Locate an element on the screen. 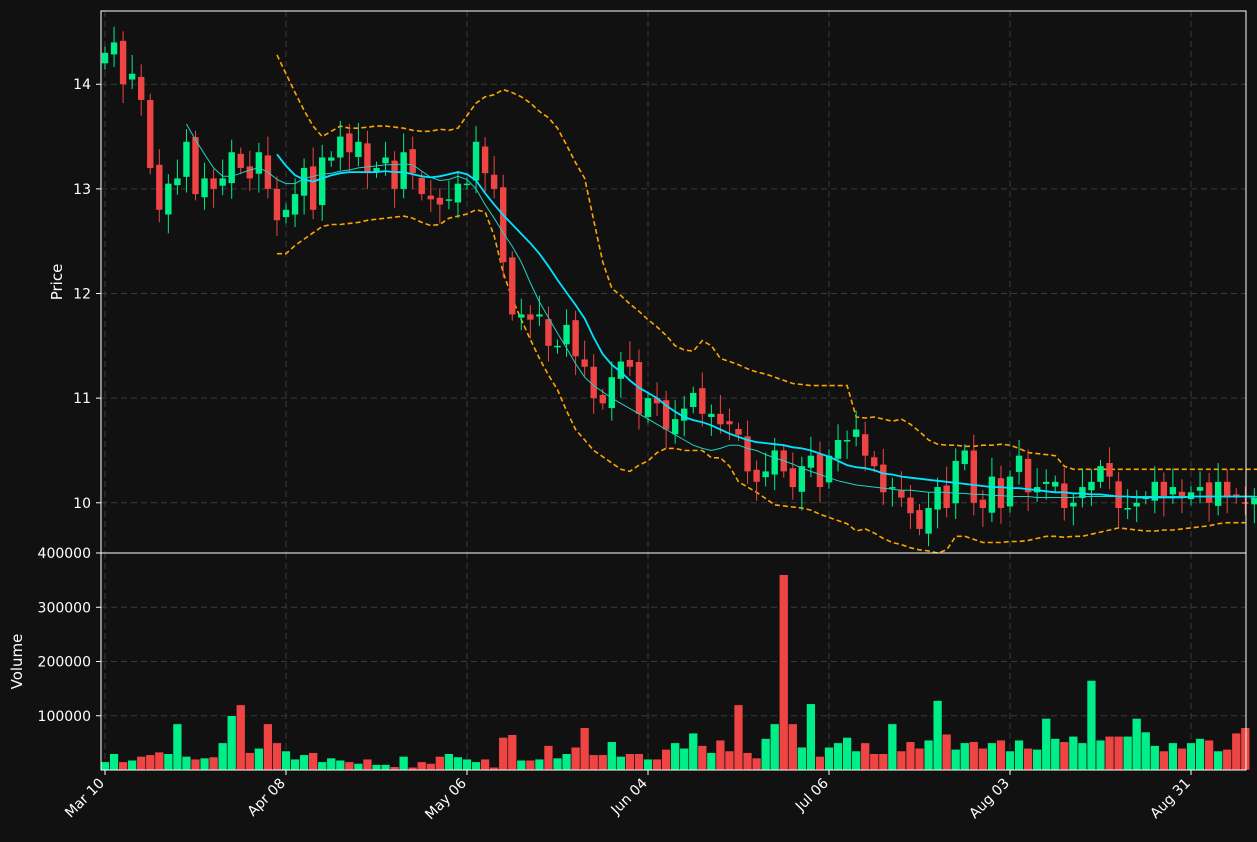 The height and width of the screenshot is (842, 1257). price-tick-label: 12 is located at coordinates (82, 295).